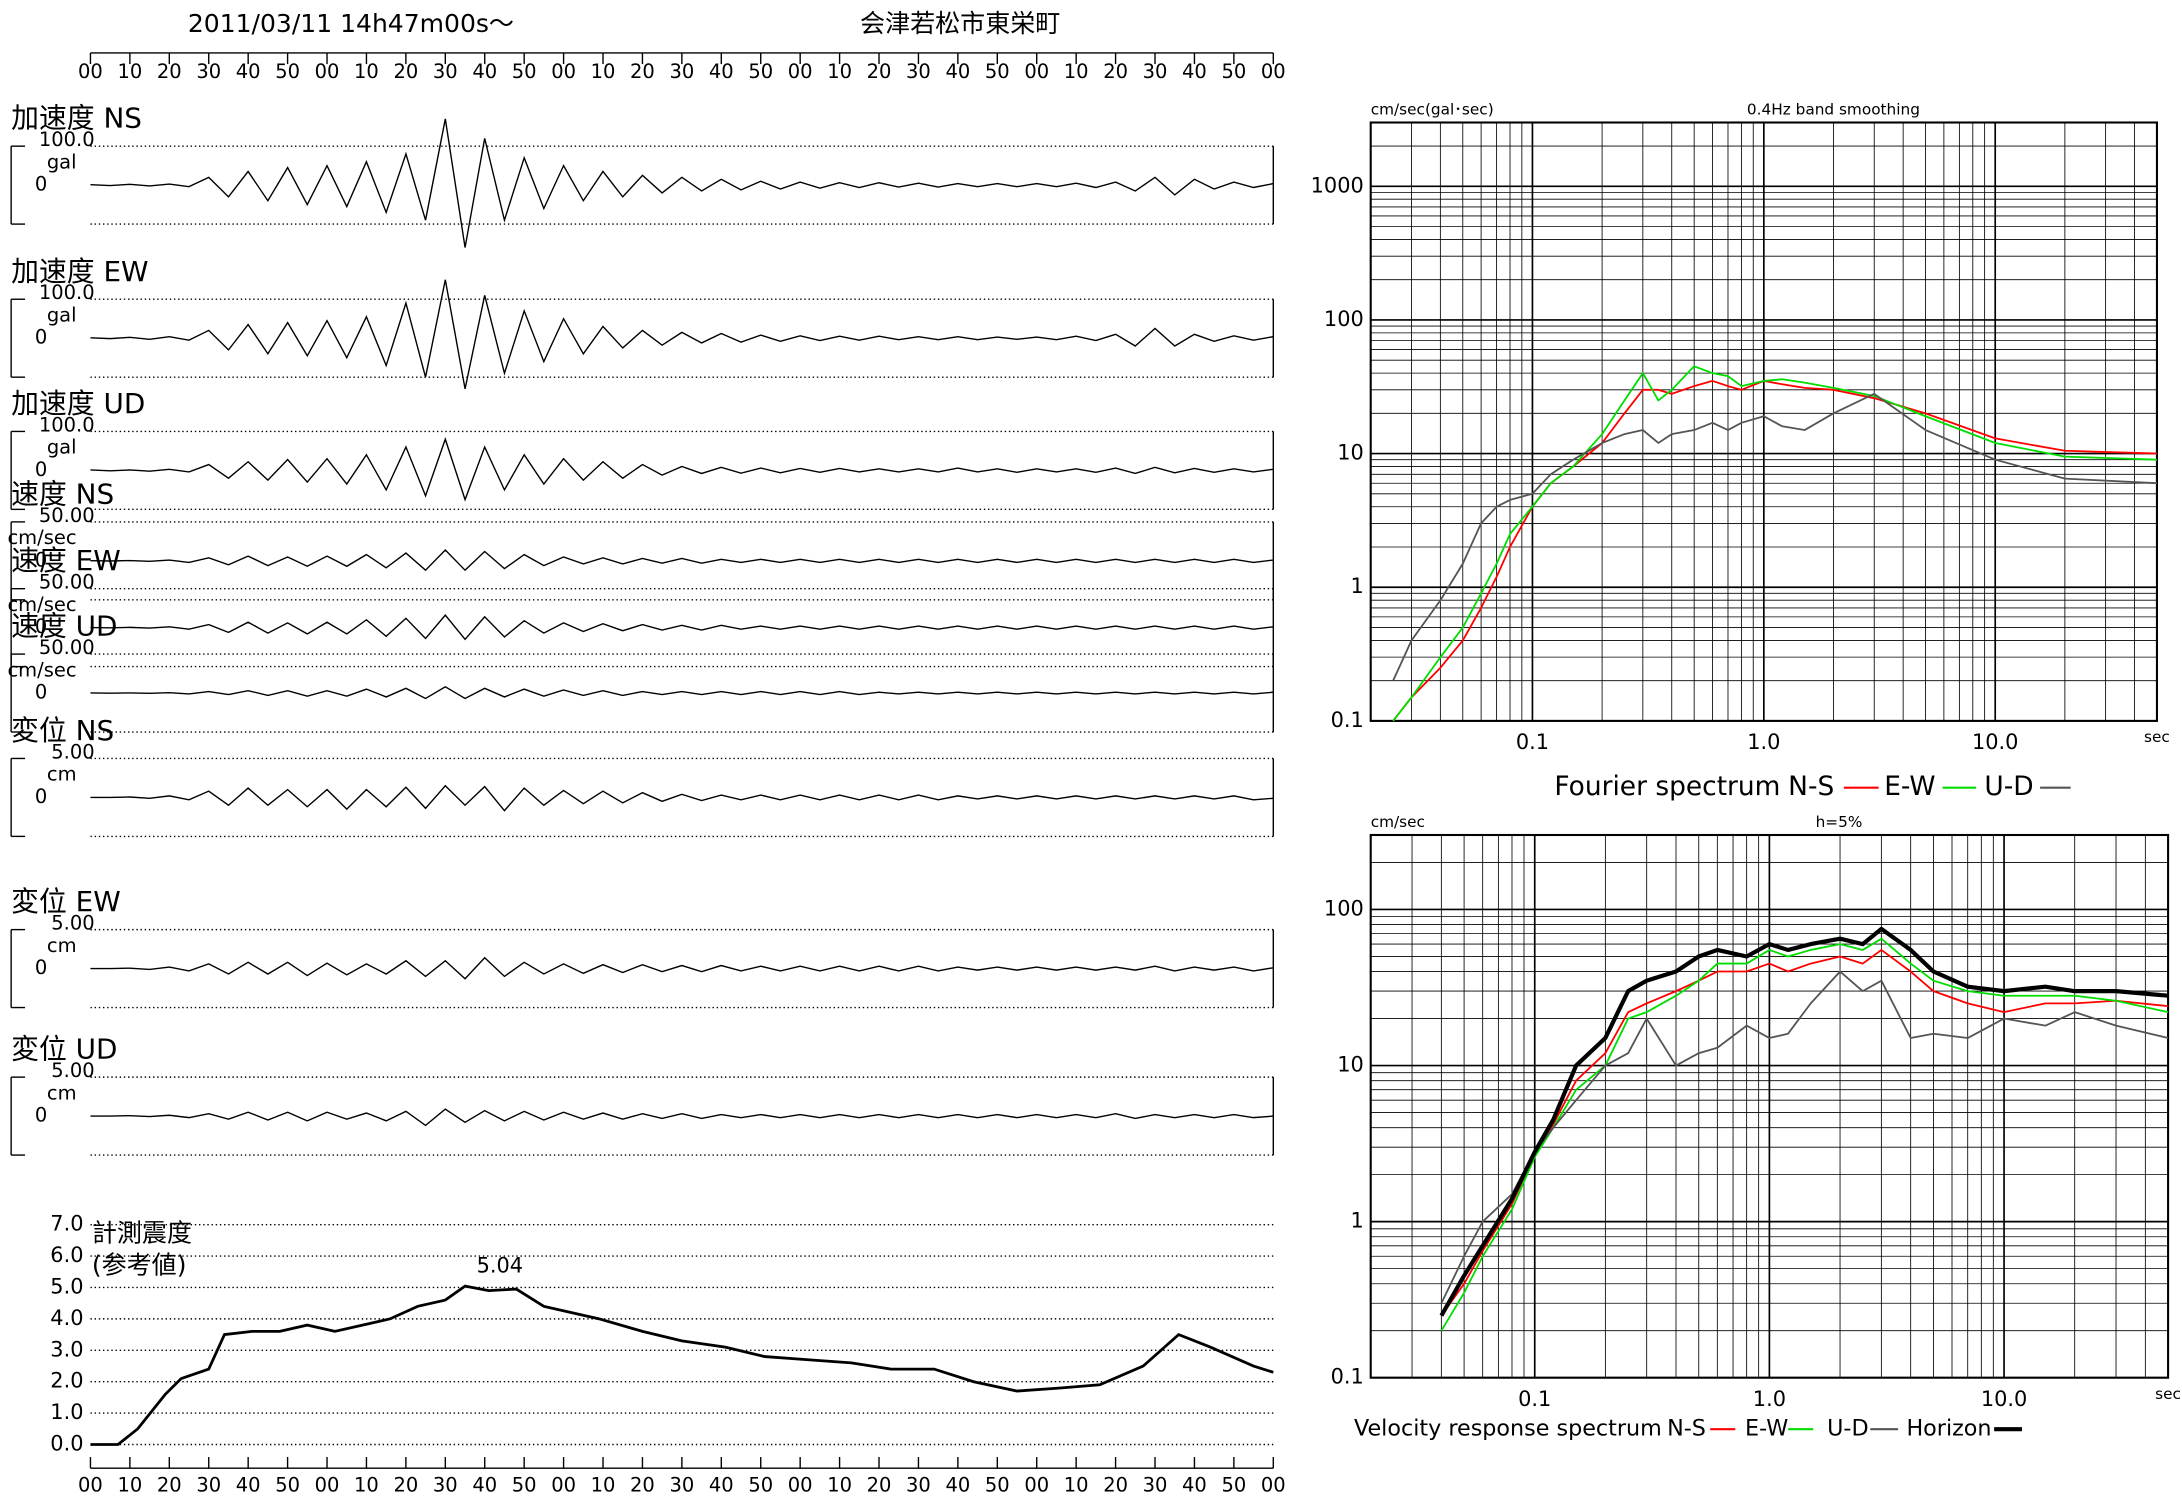  I want to click on y-tick-label: 0.0, so click(66, 1444).